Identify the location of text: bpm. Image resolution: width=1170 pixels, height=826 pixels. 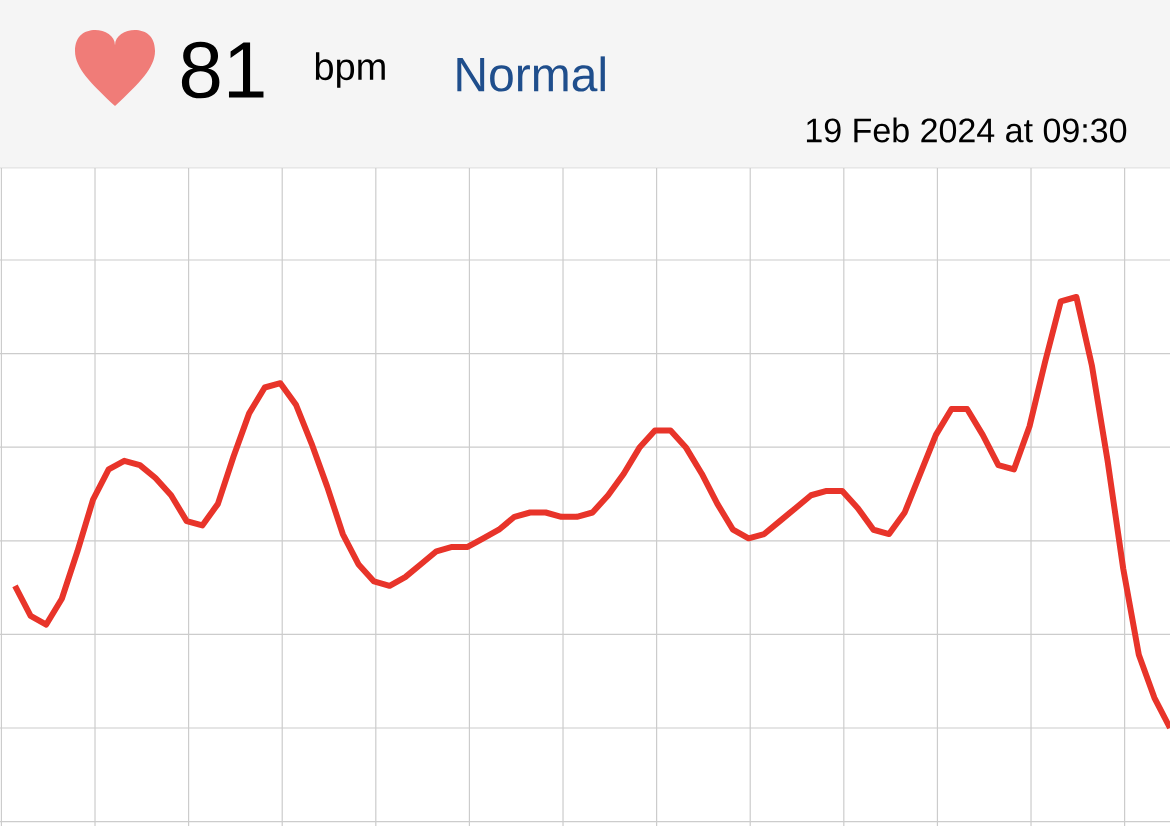
(350, 70).